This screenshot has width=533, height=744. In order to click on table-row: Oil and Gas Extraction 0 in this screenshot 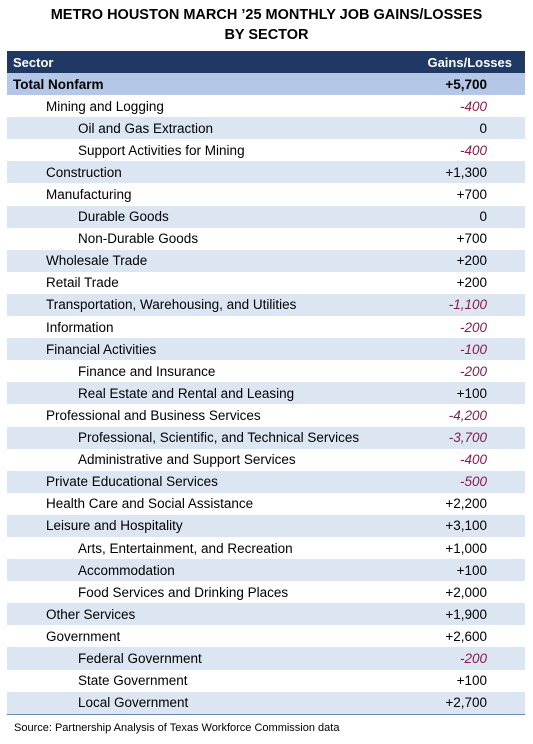, I will do `click(266, 128)`.